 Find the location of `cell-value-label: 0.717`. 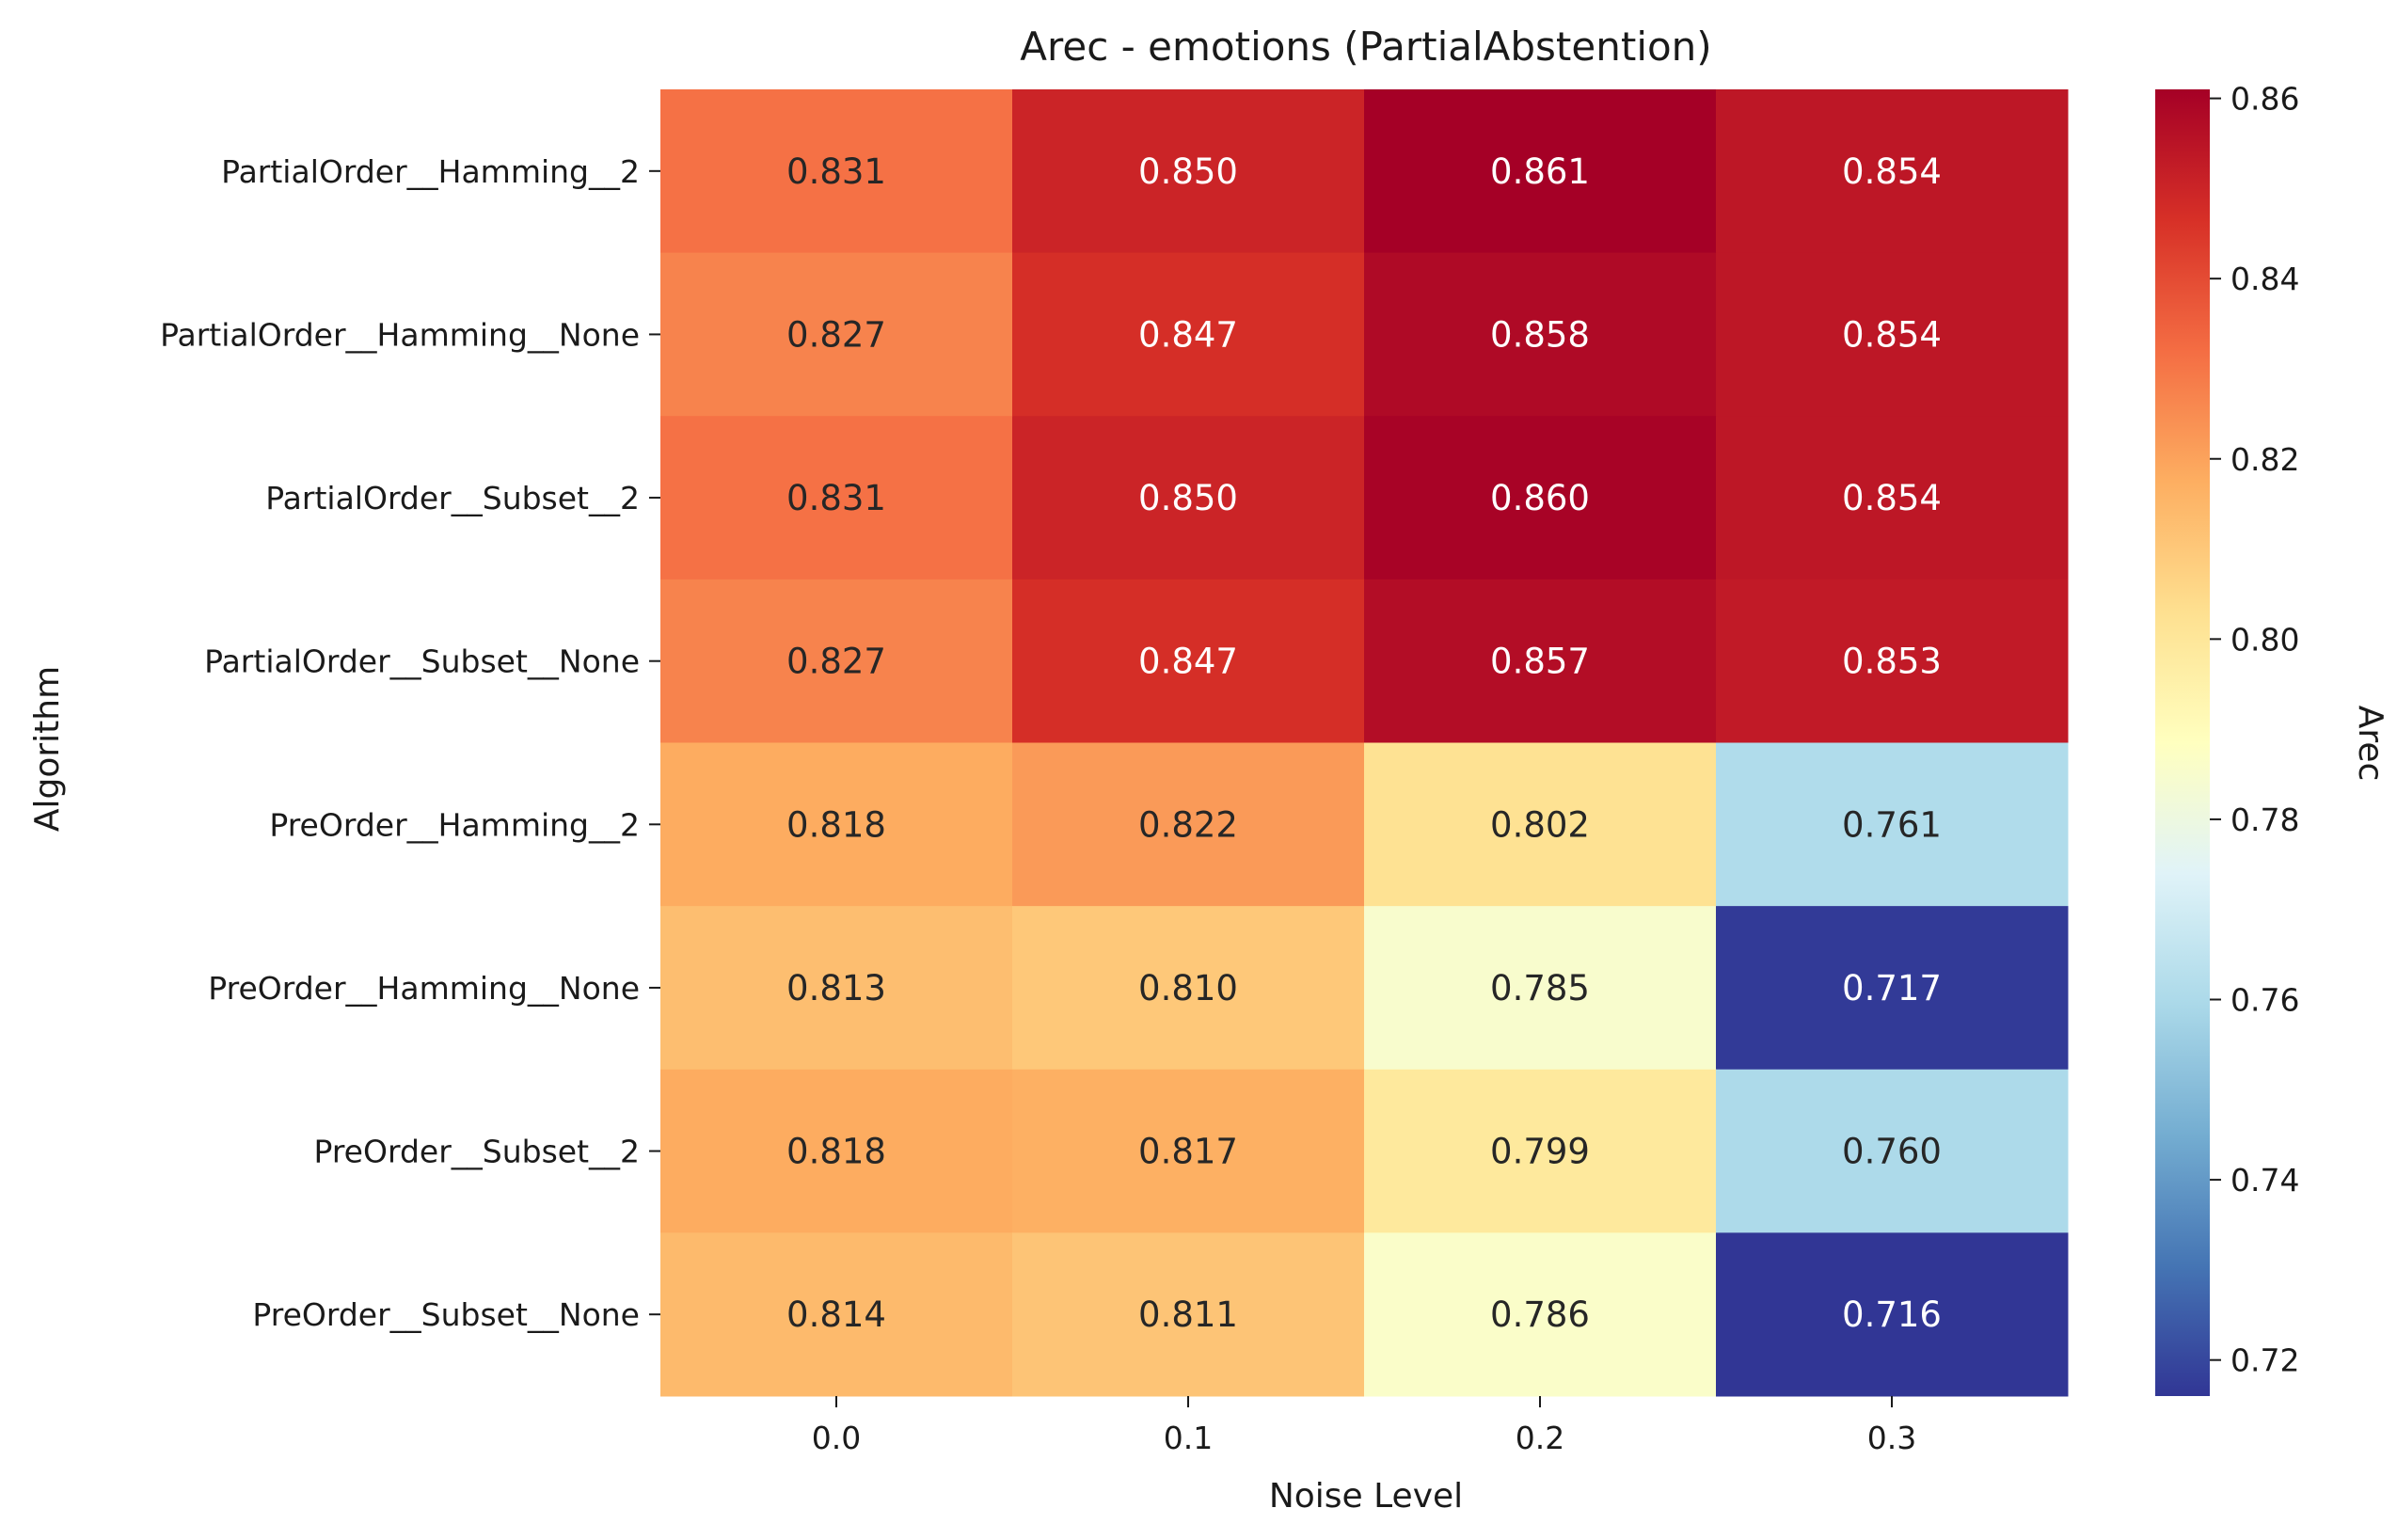

cell-value-label: 0.717 is located at coordinates (1892, 988).